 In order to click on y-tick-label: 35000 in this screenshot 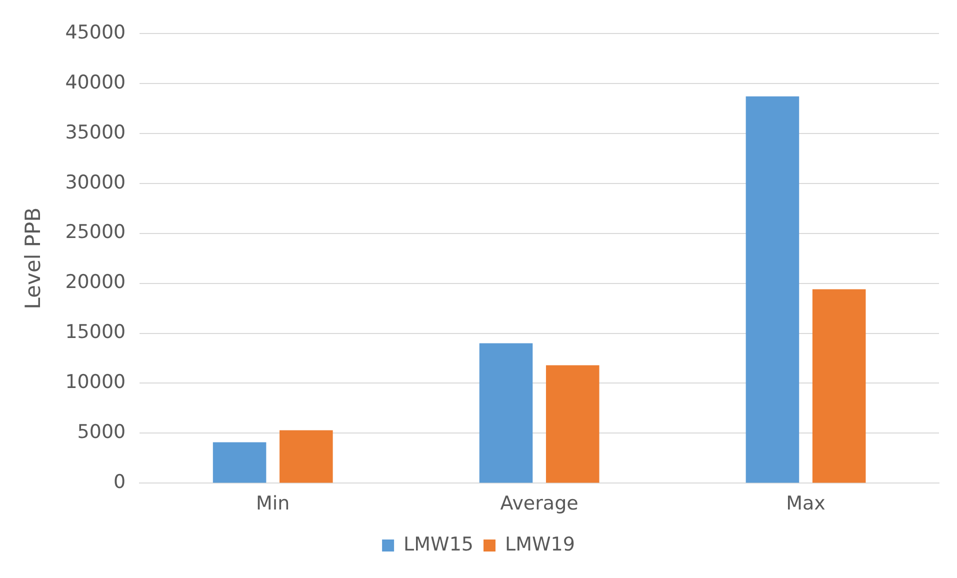, I will do `click(95, 132)`.